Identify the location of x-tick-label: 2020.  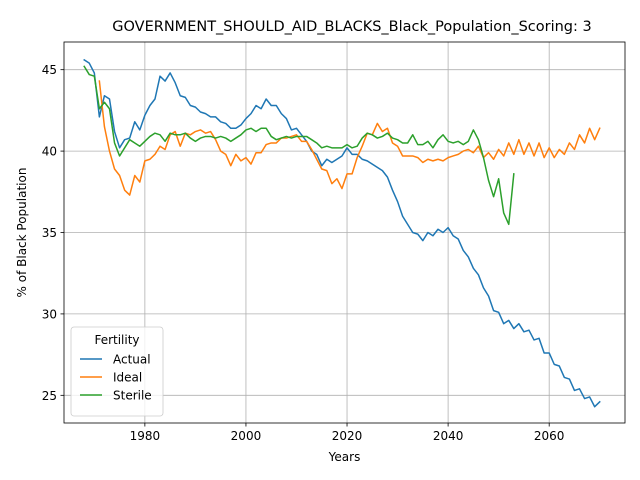
(347, 436).